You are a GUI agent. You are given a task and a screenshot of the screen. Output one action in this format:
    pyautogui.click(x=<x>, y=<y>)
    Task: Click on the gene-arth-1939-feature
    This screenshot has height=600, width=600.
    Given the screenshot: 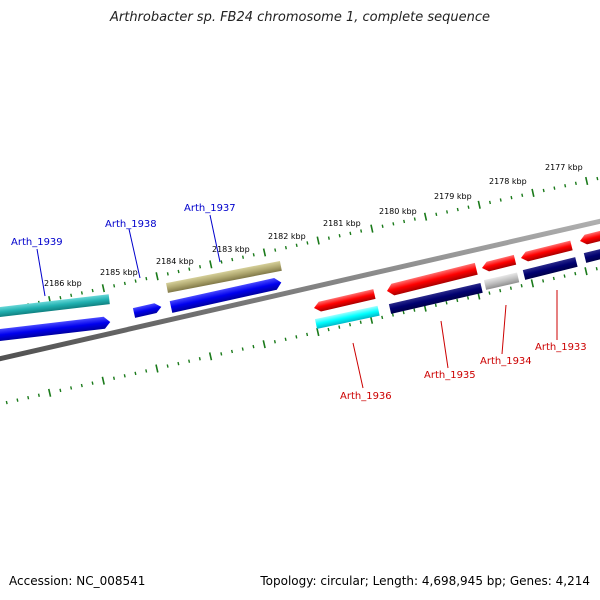 What is the action you would take?
    pyautogui.click(x=55, y=306)
    